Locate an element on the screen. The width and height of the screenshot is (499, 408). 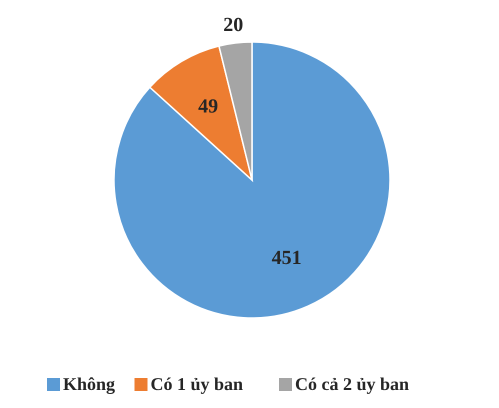
legend-label: Có cả 2 ủy ban is located at coordinates (352, 384).